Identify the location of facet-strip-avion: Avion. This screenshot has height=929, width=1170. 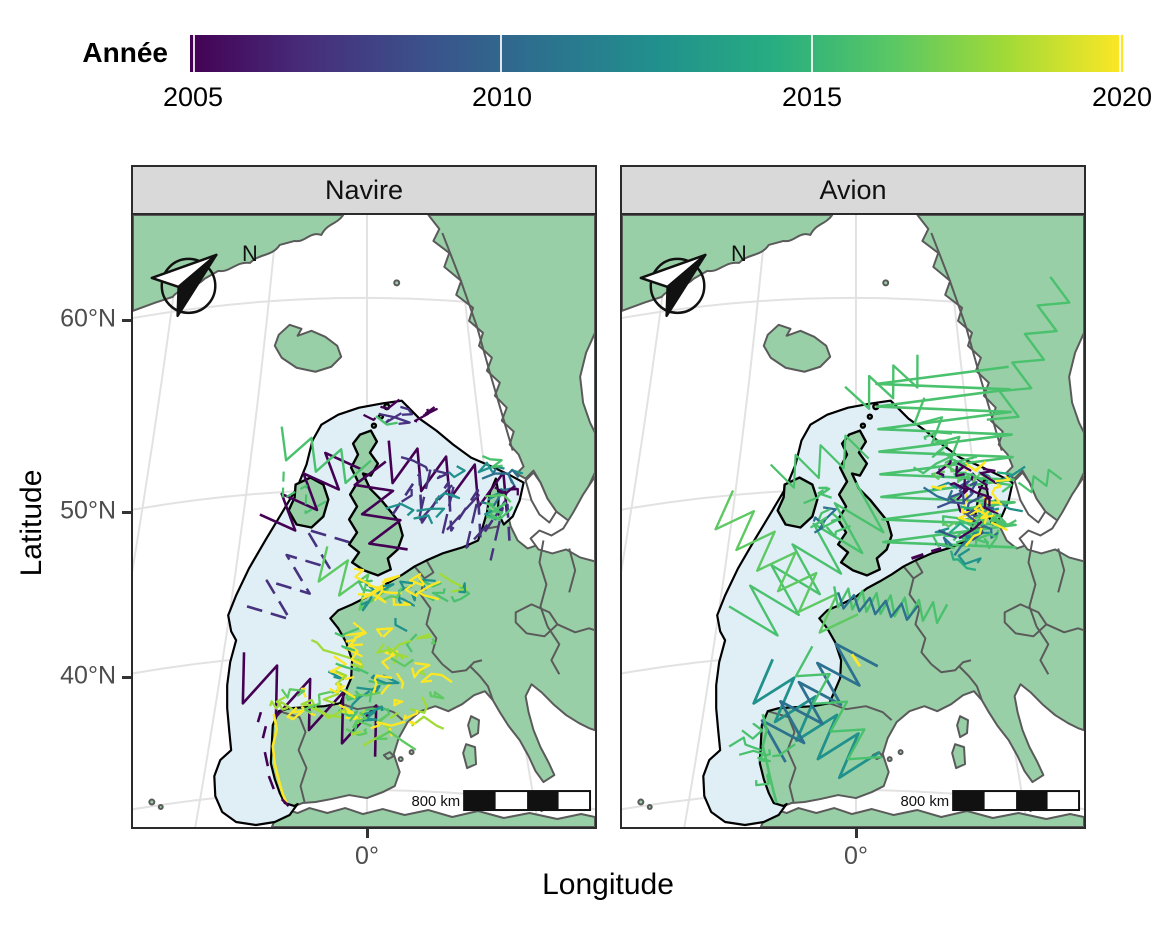
(853, 190).